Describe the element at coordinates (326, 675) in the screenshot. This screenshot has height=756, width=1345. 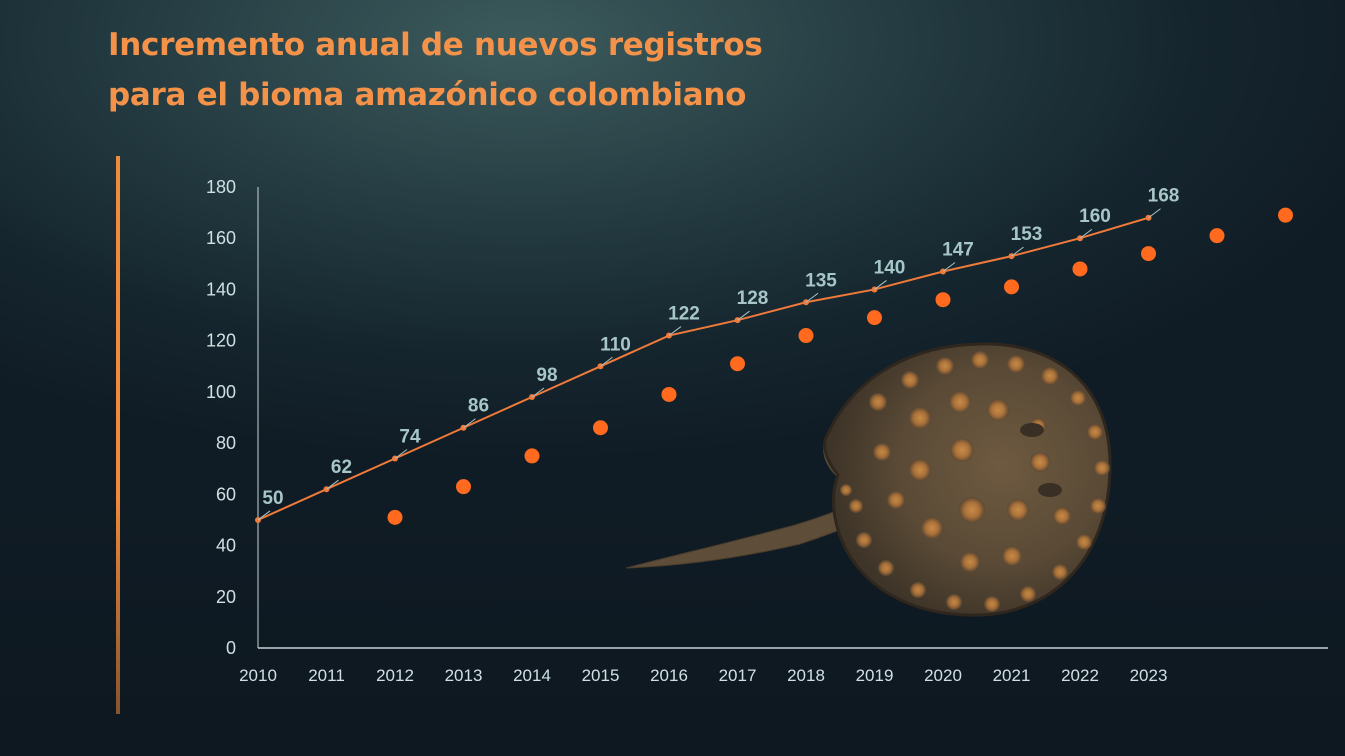
I see `x-tick-label: 2011` at that location.